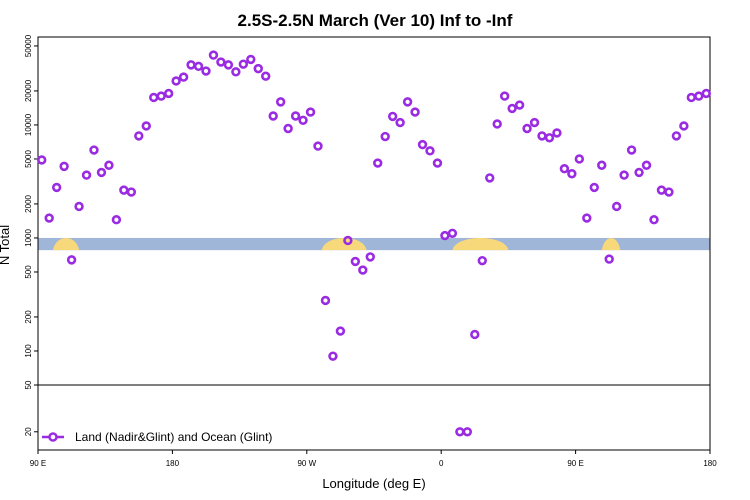 The image size is (750, 500). I want to click on y-tick-label: 200, so click(28, 317).